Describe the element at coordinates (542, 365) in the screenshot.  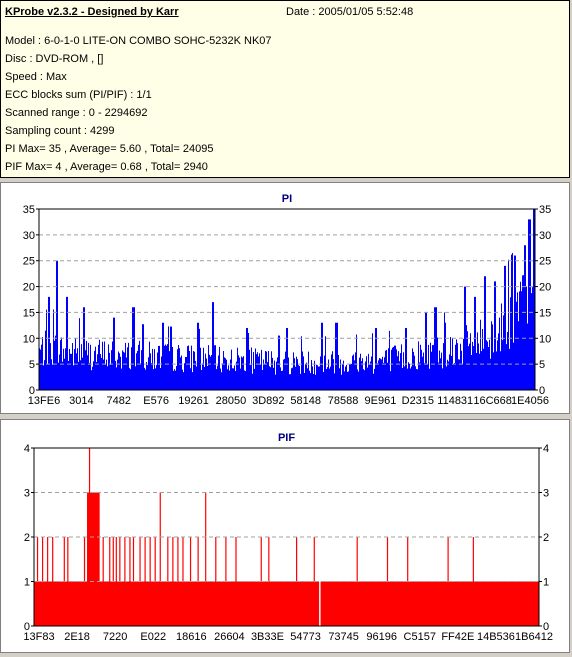
I see `y-tick-label-right: 5` at that location.